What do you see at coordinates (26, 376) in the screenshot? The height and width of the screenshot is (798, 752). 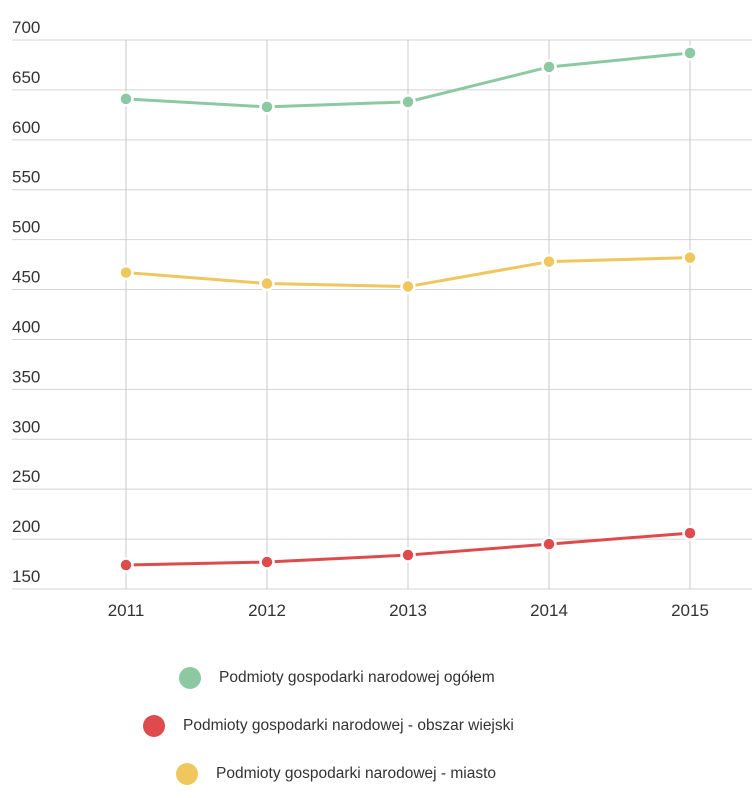 I see `y-tick-label: 350` at bounding box center [26, 376].